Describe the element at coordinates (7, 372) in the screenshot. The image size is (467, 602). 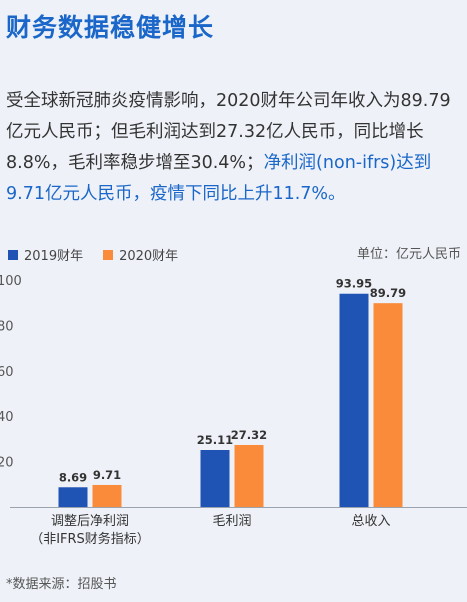
I see `y-tick-label: 60` at that location.